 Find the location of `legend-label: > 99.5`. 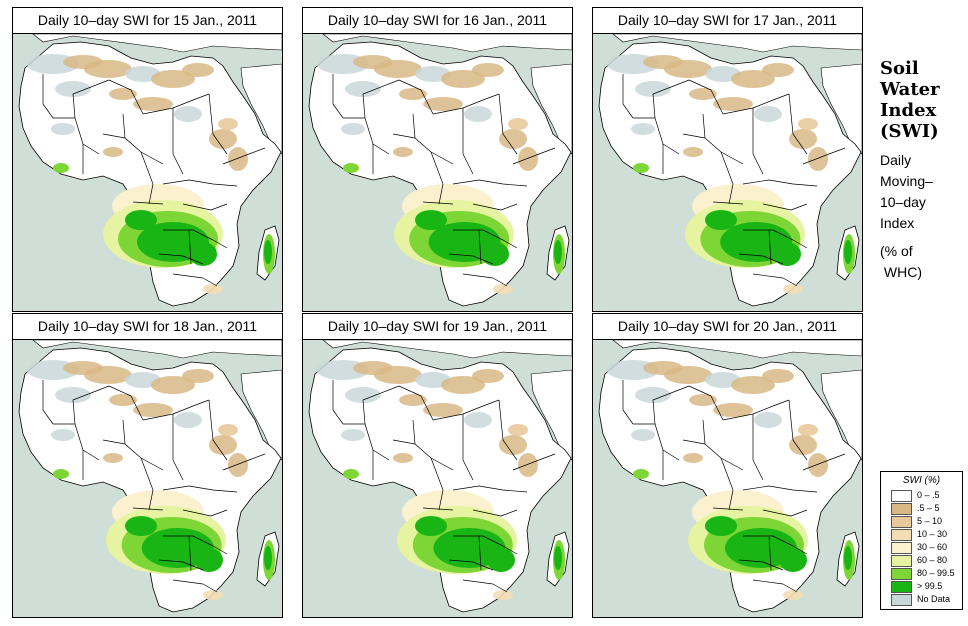

legend-label: > 99.5 is located at coordinates (930, 586).